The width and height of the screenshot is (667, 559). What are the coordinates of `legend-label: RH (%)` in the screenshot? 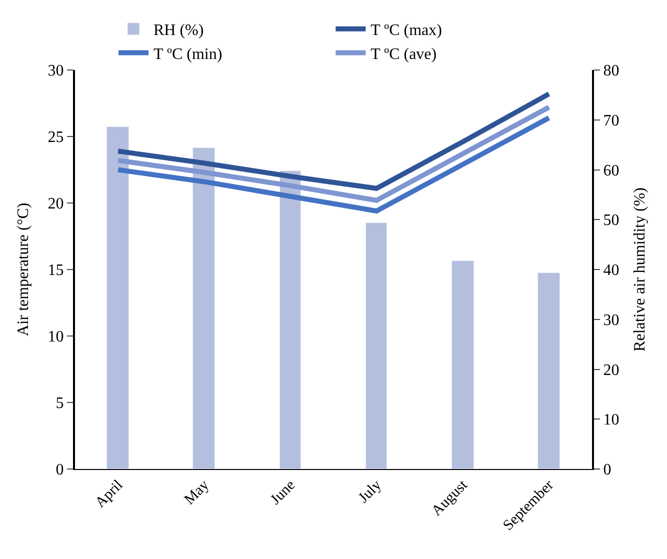 It's located at (179, 31).